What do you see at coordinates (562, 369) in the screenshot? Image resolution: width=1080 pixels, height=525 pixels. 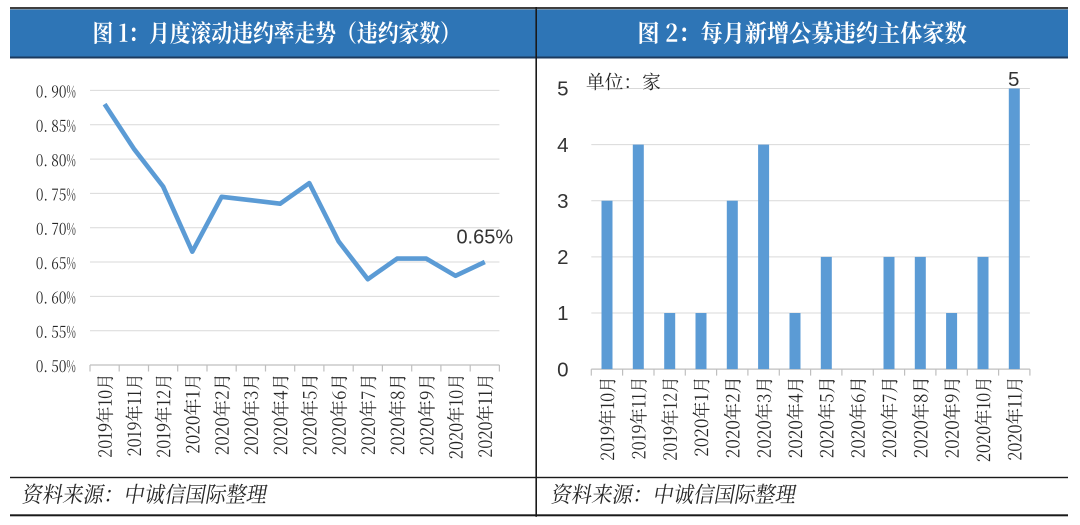 I see `svg-text: 0` at bounding box center [562, 369].